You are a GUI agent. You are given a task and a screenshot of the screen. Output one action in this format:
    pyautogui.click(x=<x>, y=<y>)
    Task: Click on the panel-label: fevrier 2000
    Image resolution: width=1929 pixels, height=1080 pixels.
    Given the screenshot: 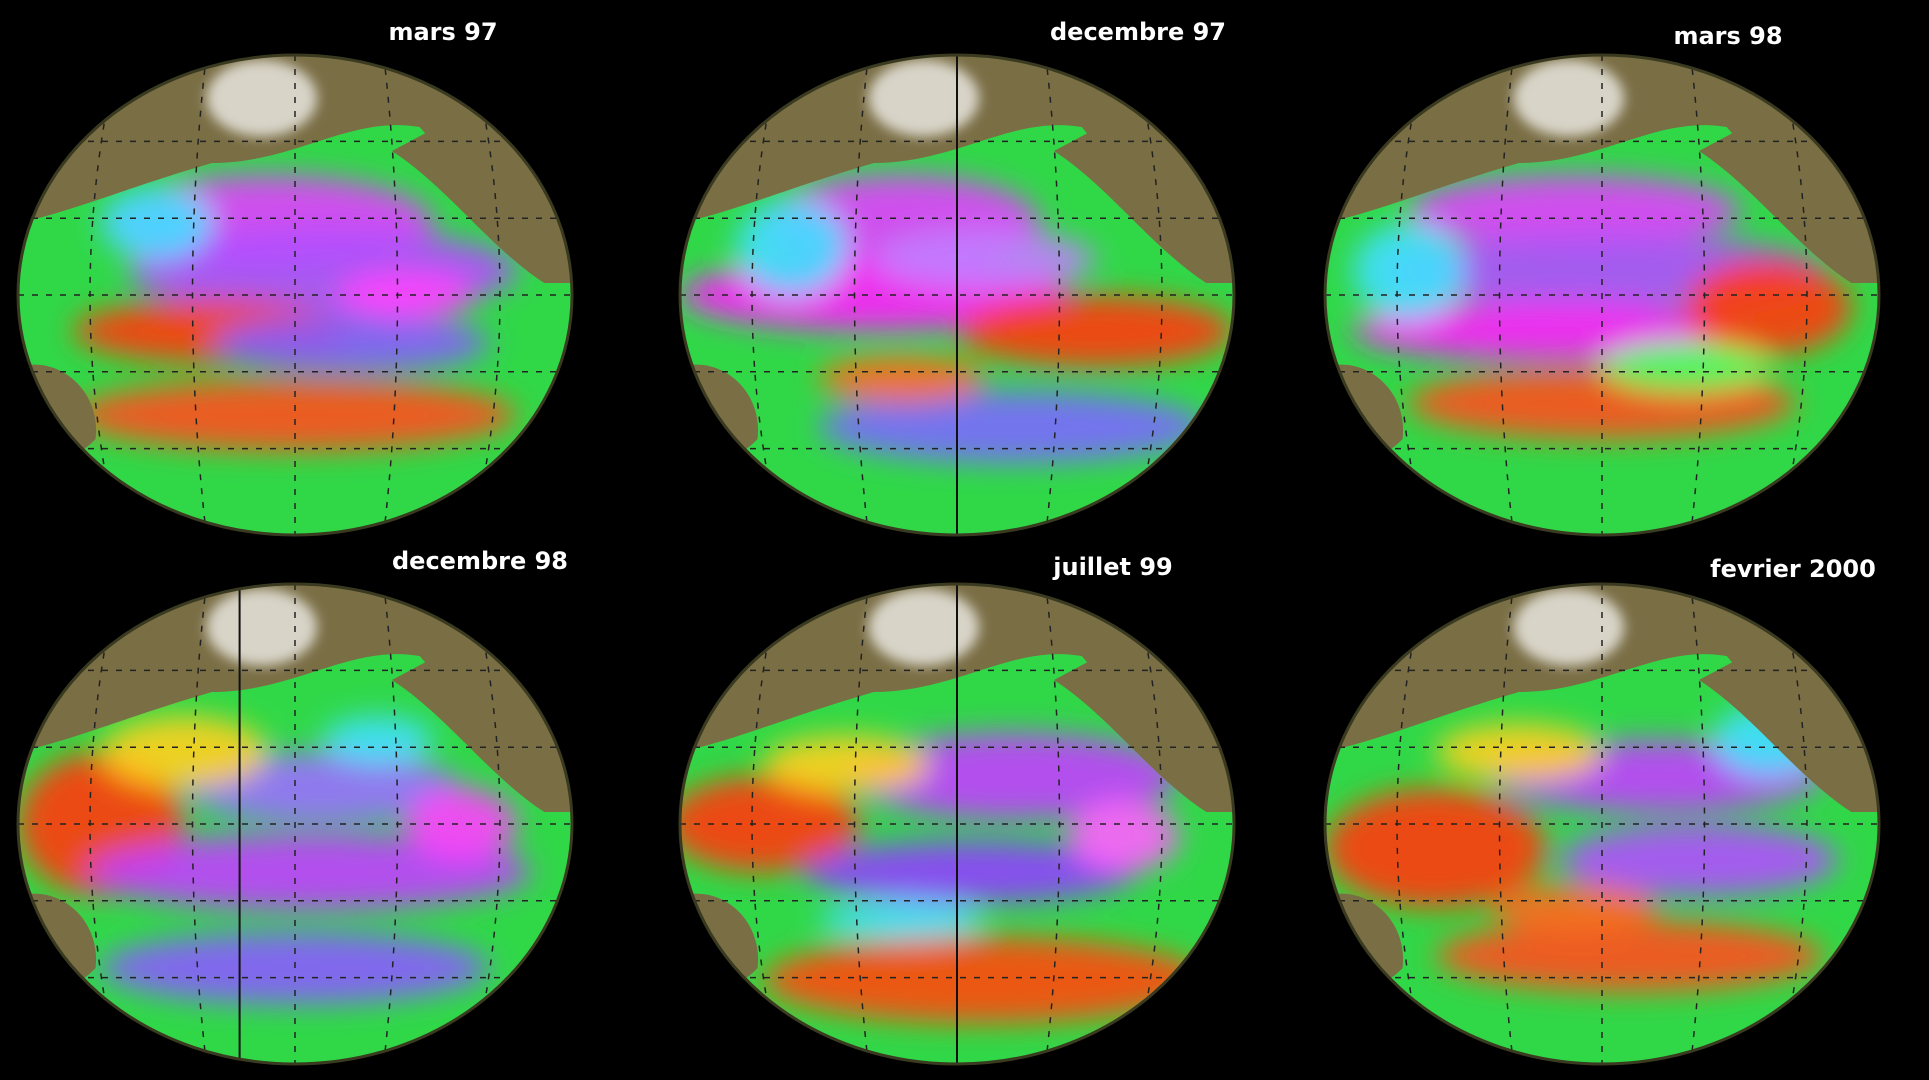 What is the action you would take?
    pyautogui.click(x=1793, y=569)
    